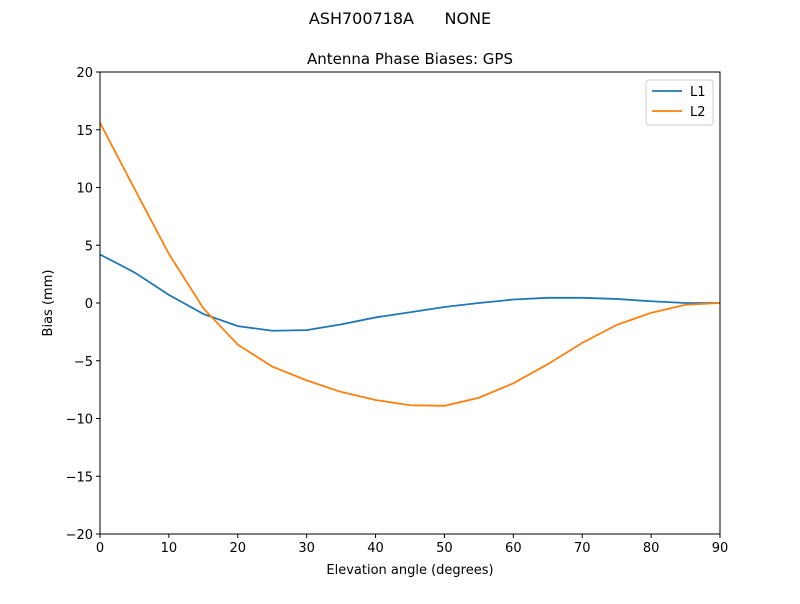 This screenshot has height=604, width=800. What do you see at coordinates (84, 131) in the screenshot?
I see `y-tick-label: 15` at bounding box center [84, 131].